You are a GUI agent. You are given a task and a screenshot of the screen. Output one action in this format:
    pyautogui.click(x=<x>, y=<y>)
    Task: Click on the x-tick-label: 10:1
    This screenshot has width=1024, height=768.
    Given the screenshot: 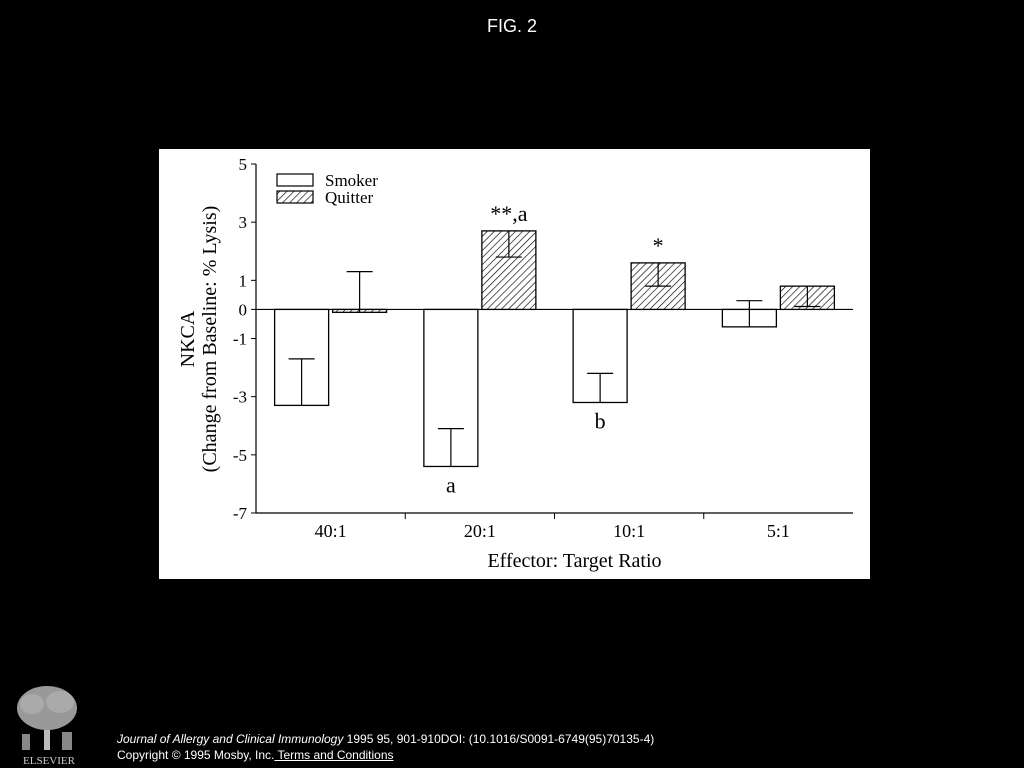 What is the action you would take?
    pyautogui.click(x=629, y=531)
    